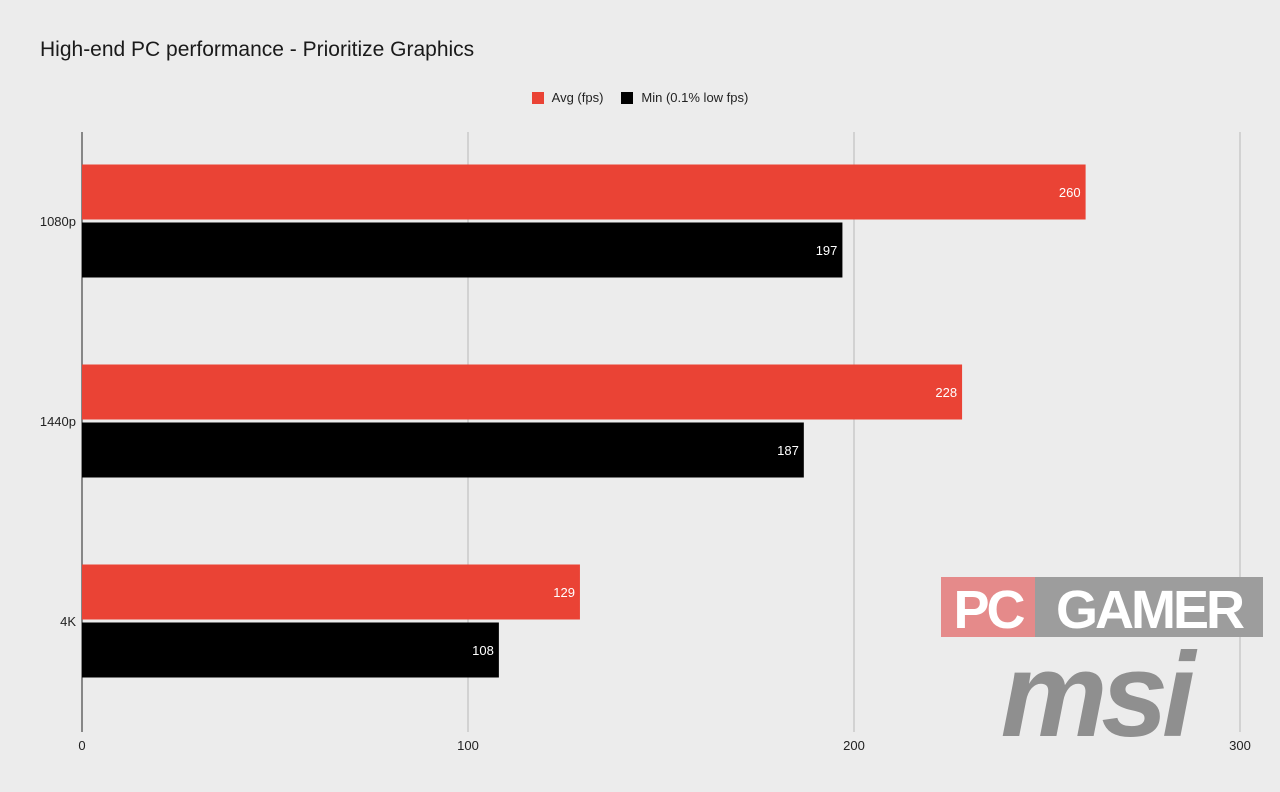 This screenshot has width=1280, height=792. I want to click on legend-item-avg: Avg (fps), so click(567, 97).